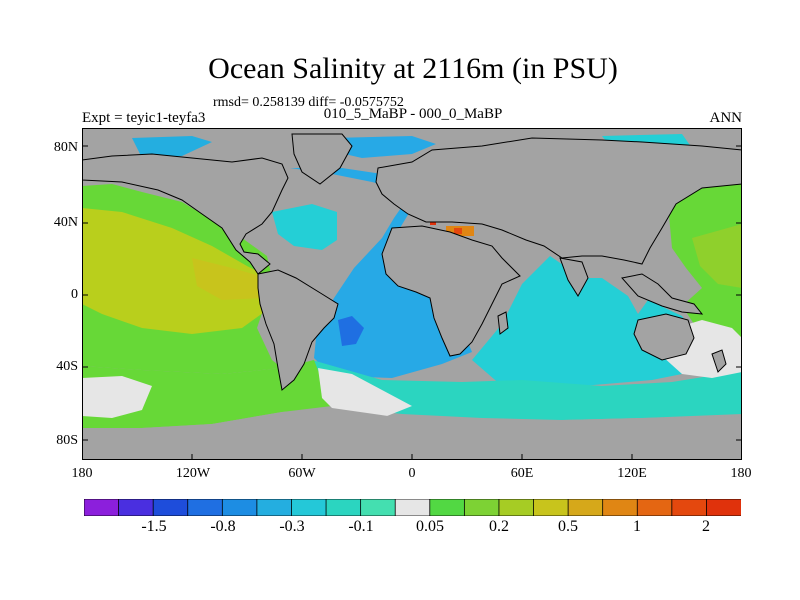  I want to click on atlantic-field, so click(381, 273).